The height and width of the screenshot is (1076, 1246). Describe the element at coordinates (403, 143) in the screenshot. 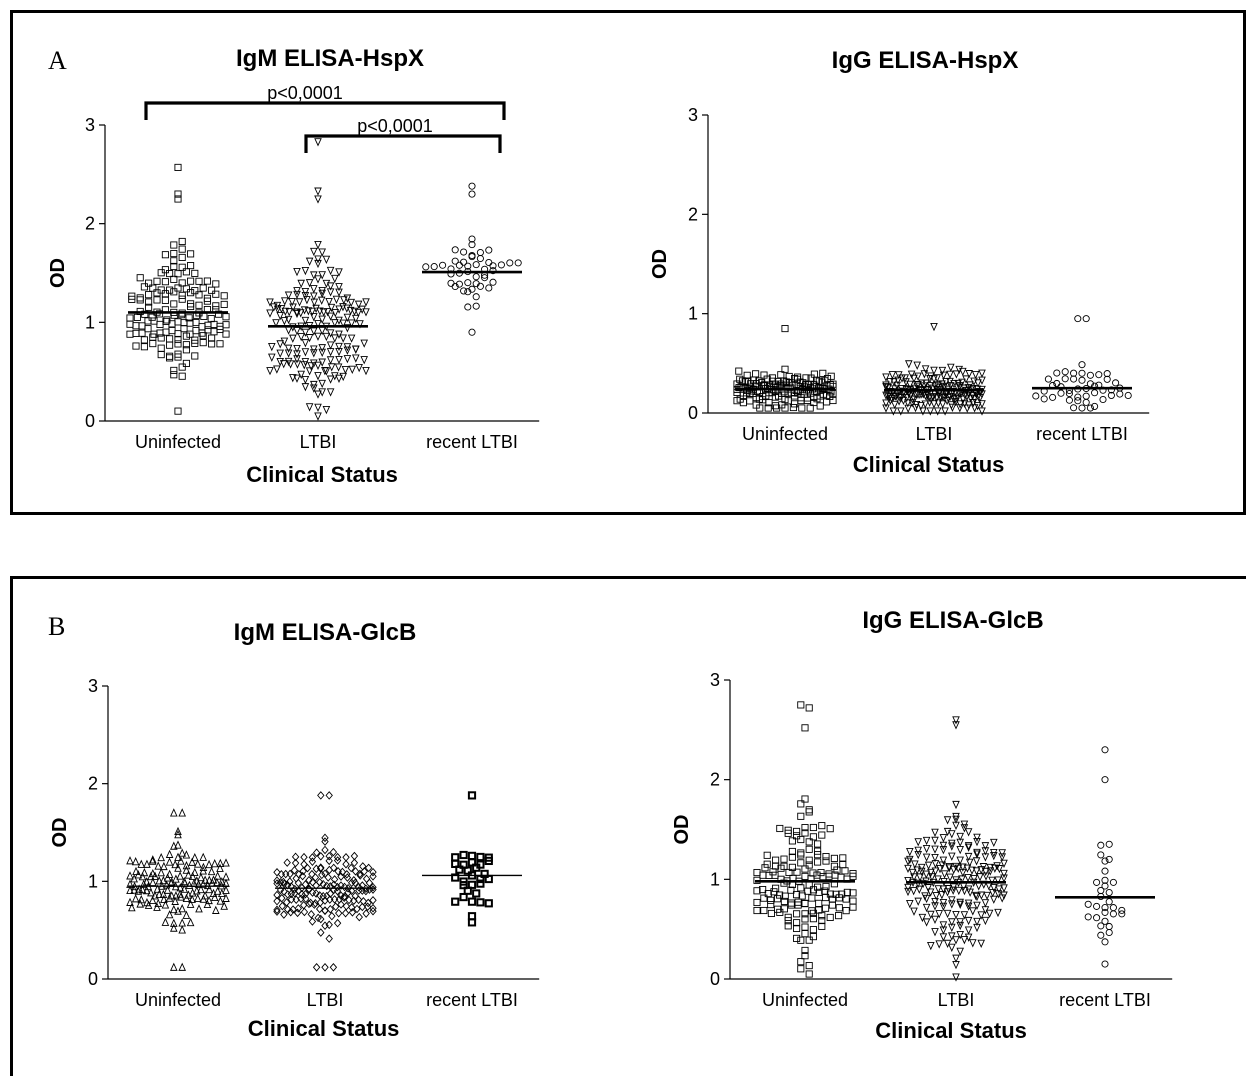

I see `significance-bracket` at that location.